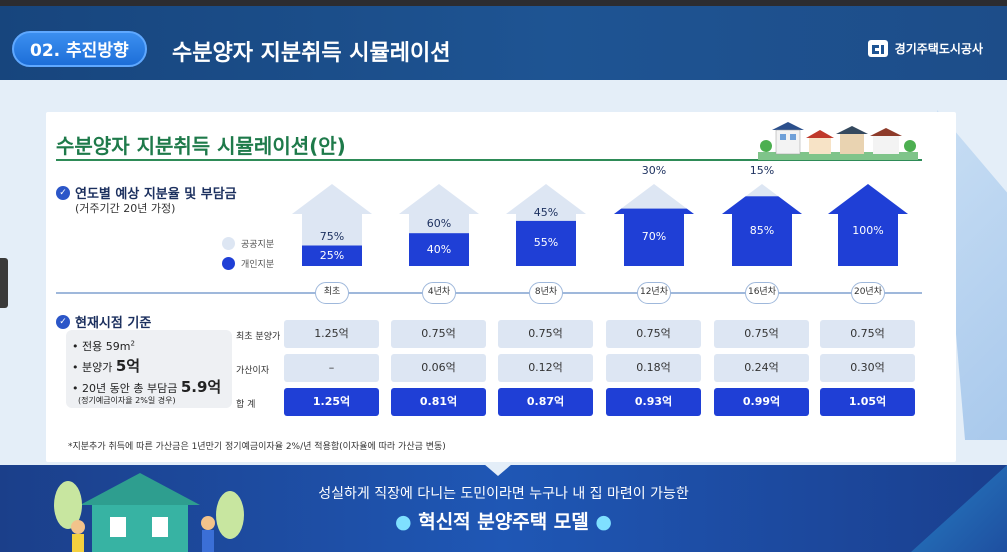  Describe the element at coordinates (332, 236) in the screenshot. I see `public-share-label: 75%` at that location.